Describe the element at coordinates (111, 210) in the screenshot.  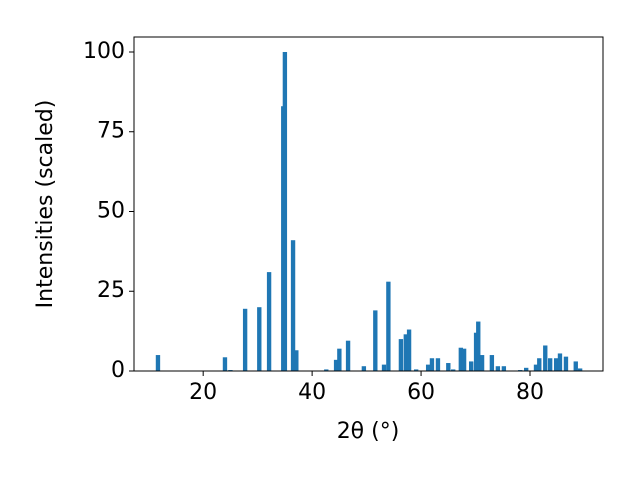
I see `y-tick-label: 50` at that location.